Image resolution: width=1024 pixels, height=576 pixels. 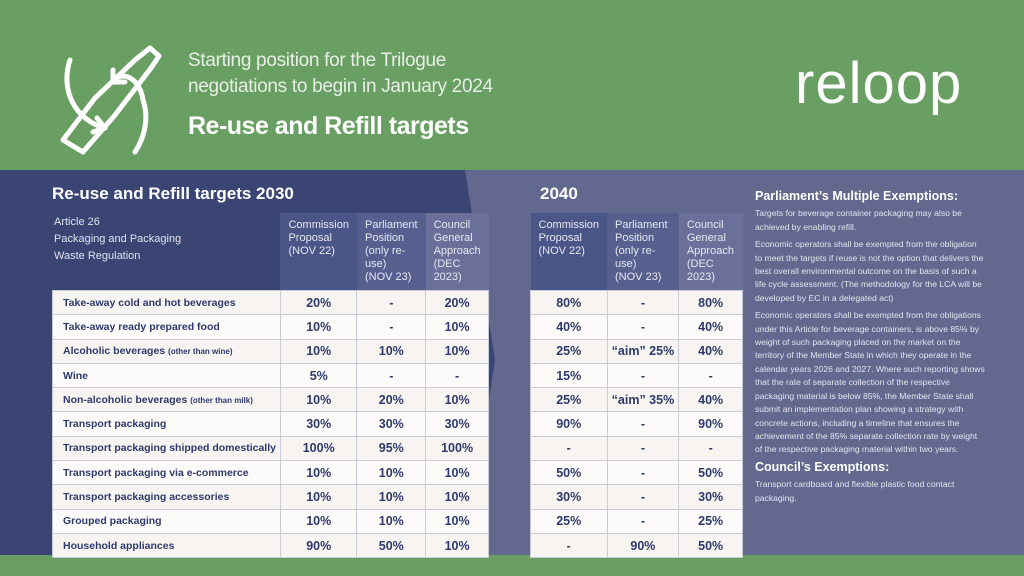 What do you see at coordinates (111, 100) in the screenshot?
I see `reuse-bottle-icon` at bounding box center [111, 100].